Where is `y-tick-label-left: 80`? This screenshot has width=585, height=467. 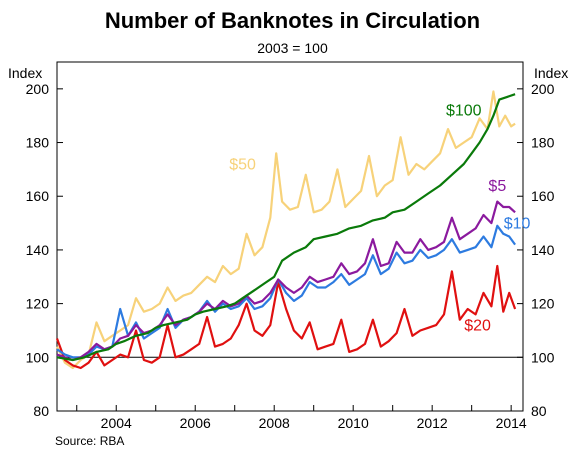 y-tick-label-left: 80 is located at coordinates (41, 411).